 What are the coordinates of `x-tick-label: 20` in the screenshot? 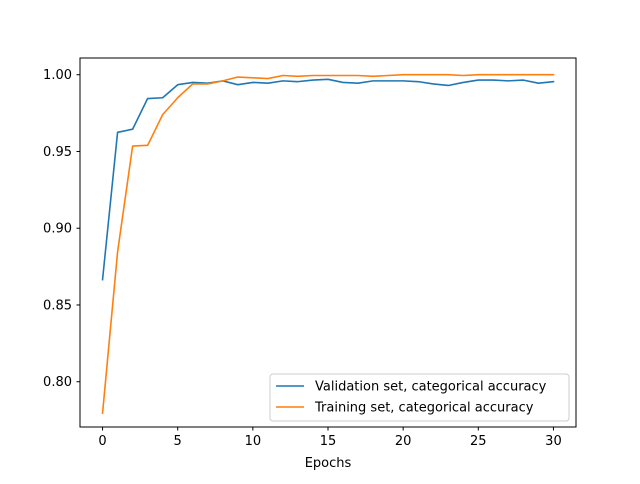 It's located at (403, 441).